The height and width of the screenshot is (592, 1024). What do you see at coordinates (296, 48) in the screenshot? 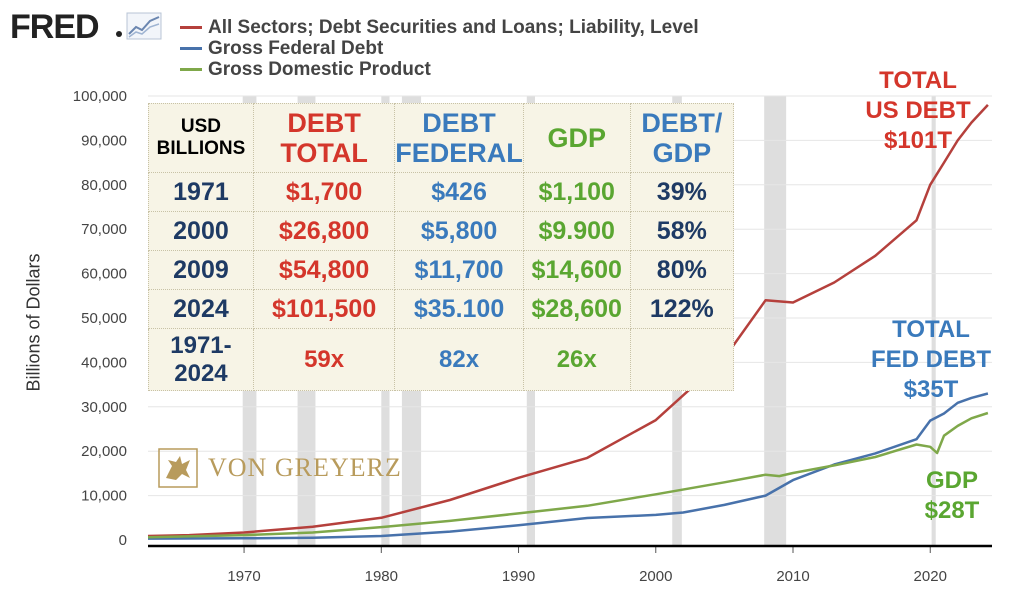
I see `legend-label-federal-debt: Gross Federal Debt` at bounding box center [296, 48].